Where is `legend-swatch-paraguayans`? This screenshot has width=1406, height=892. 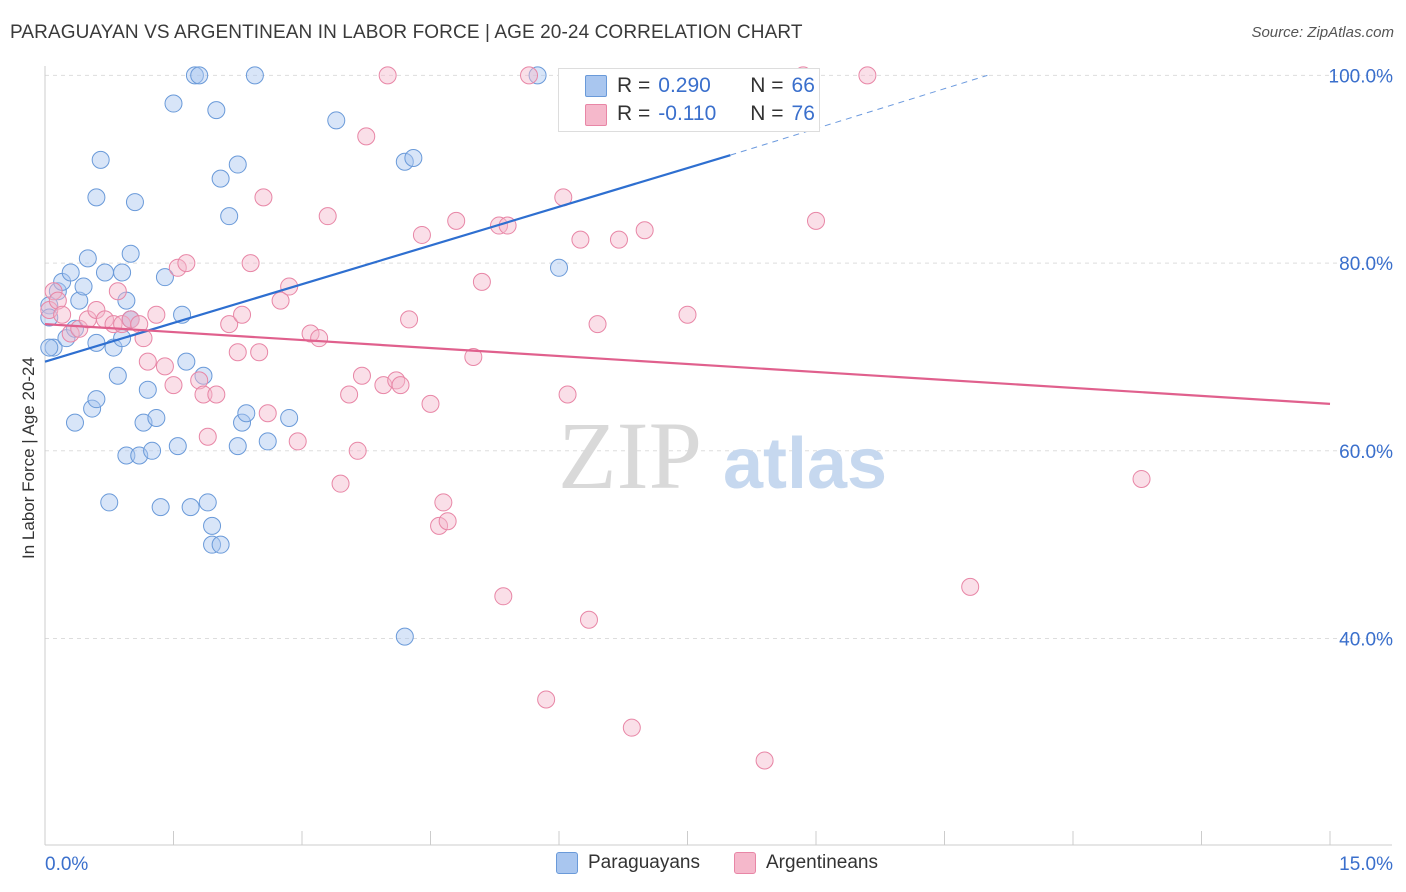 legend-swatch-paraguayans is located at coordinates (596, 86).